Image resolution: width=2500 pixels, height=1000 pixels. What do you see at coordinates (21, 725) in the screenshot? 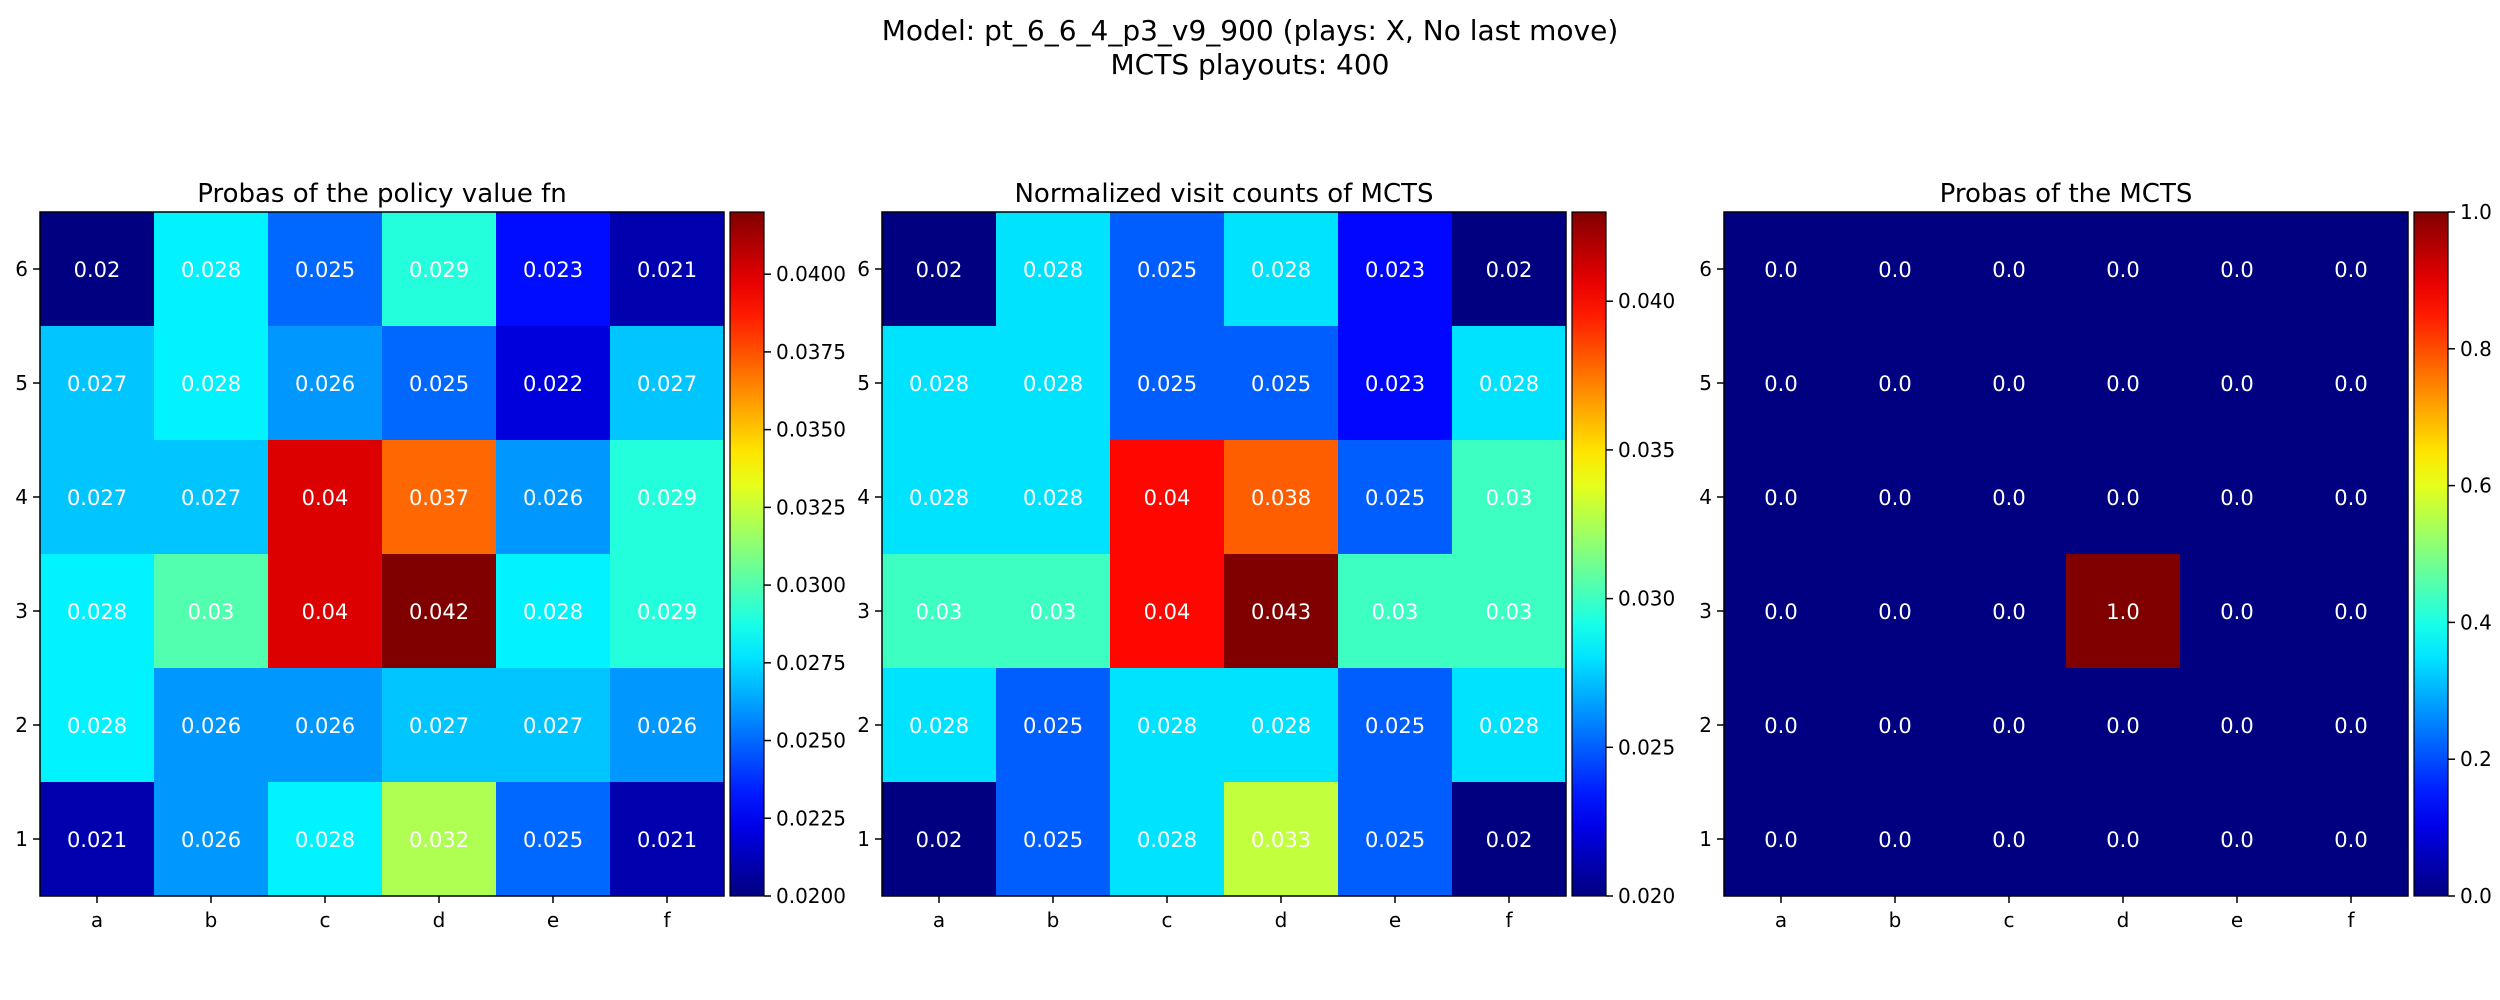
I see `y-tick-label: 2` at bounding box center [21, 725].